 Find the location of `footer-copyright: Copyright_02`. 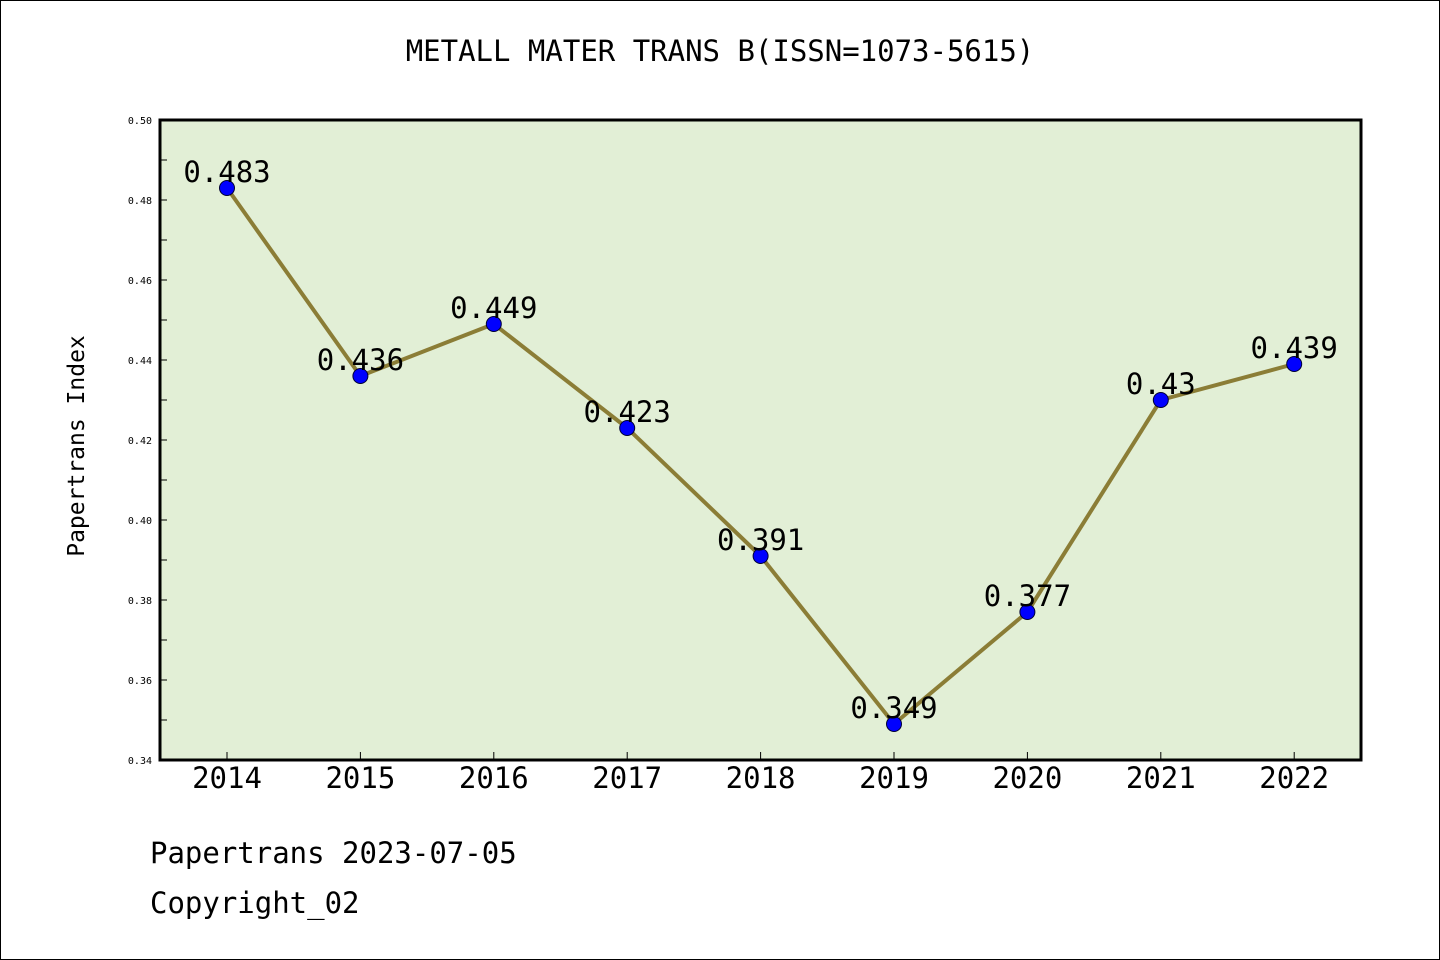

footer-copyright: Copyright_02 is located at coordinates (255, 903).